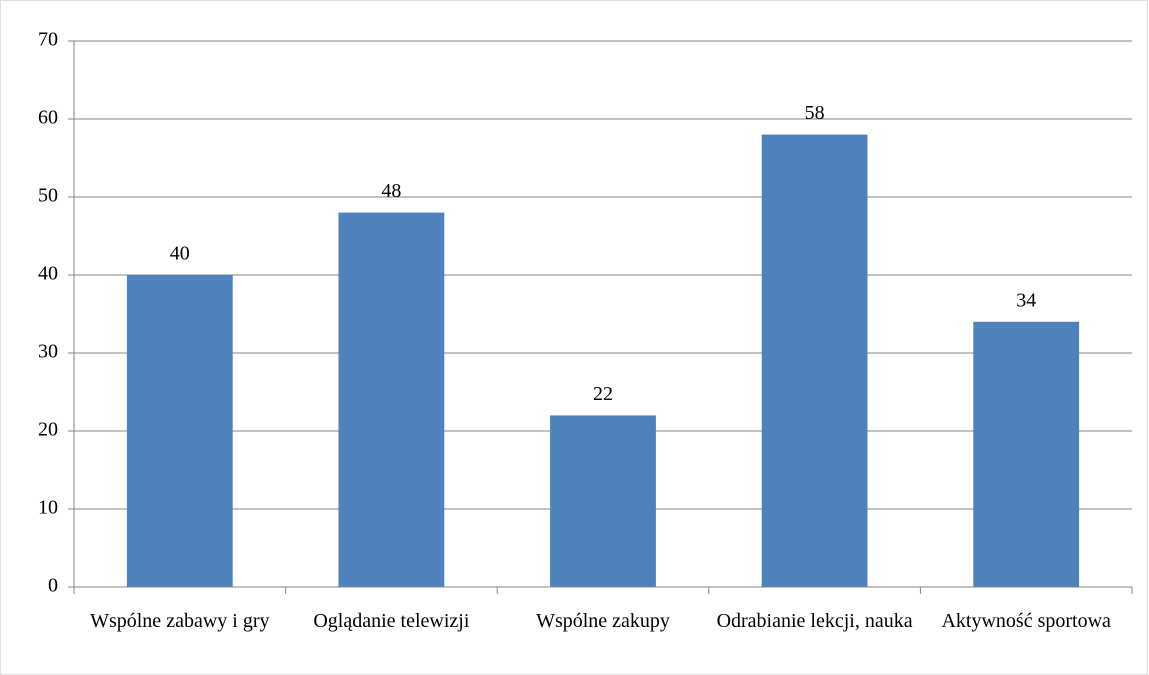  What do you see at coordinates (1026, 621) in the screenshot?
I see `x-tick-label: Aktywność sportowa` at bounding box center [1026, 621].